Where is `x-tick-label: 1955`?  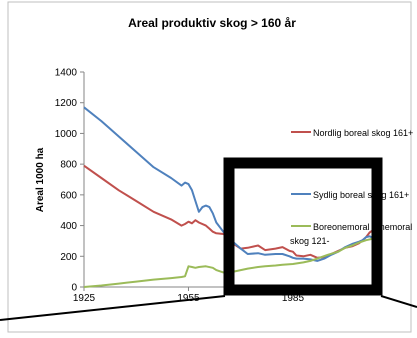 x-tick-label: 1955 is located at coordinates (188, 298).